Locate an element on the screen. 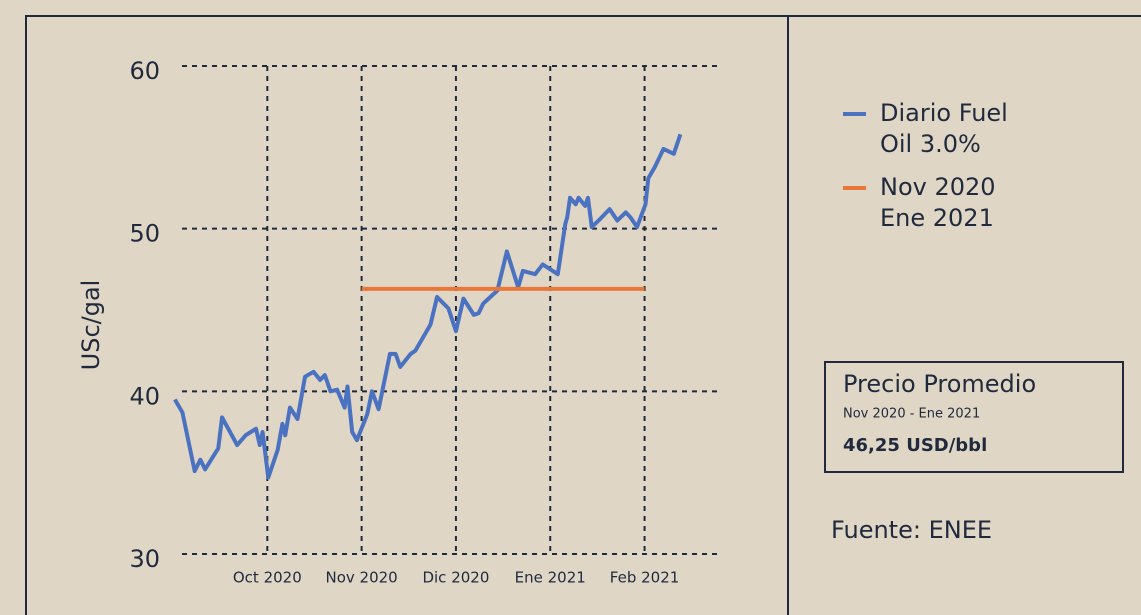 This screenshot has height=615, width=1141. y-axis-label: USc/gal is located at coordinates (91, 325).